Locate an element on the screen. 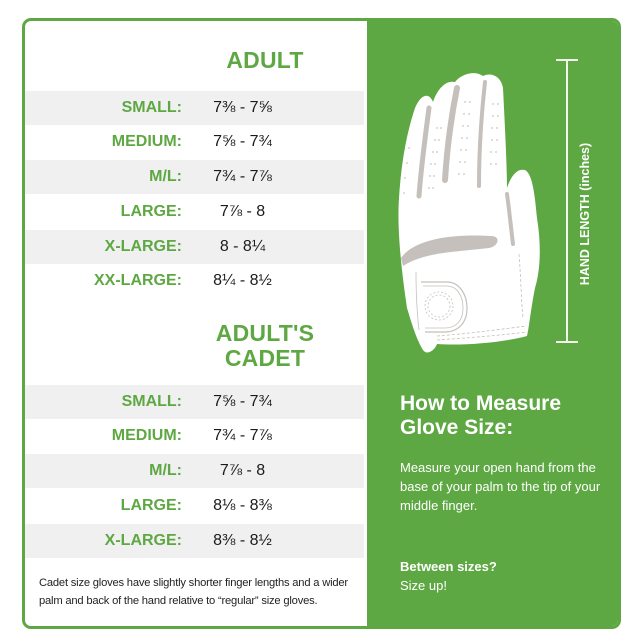 This screenshot has height=644, width=644. size-row: LARGE: 7⅞ - 8 is located at coordinates (194, 212).